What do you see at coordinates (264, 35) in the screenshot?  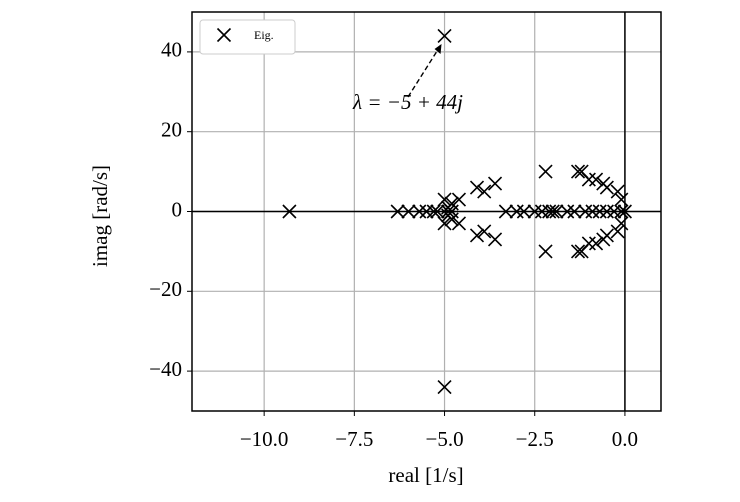 I see `legend-label: Eig.` at bounding box center [264, 35].